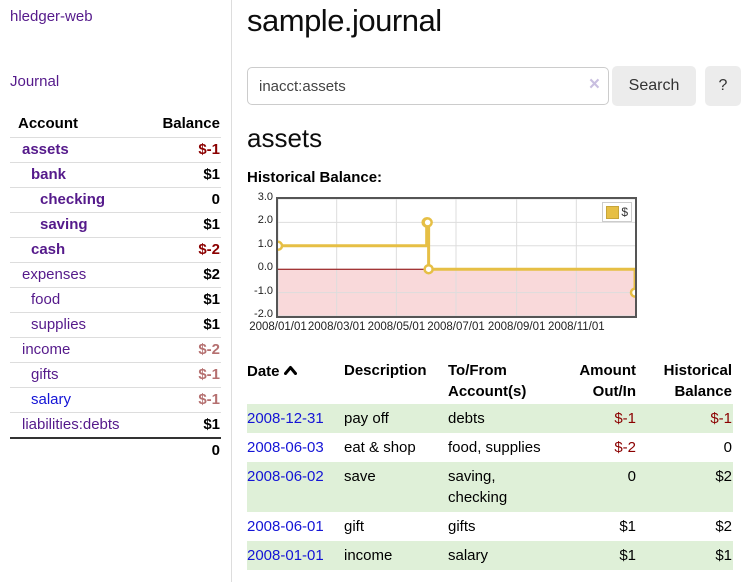 The image size is (742, 582). Describe the element at coordinates (456, 257) in the screenshot. I see `chart-plot-area: $` at that location.